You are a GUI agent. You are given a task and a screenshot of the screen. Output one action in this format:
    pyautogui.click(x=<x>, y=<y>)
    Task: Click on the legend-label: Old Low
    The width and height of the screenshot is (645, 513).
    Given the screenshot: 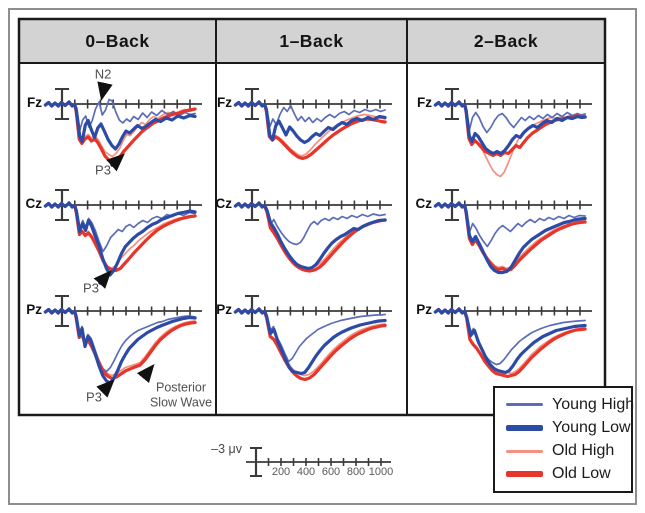 What is the action you would take?
    pyautogui.click(x=581, y=474)
    